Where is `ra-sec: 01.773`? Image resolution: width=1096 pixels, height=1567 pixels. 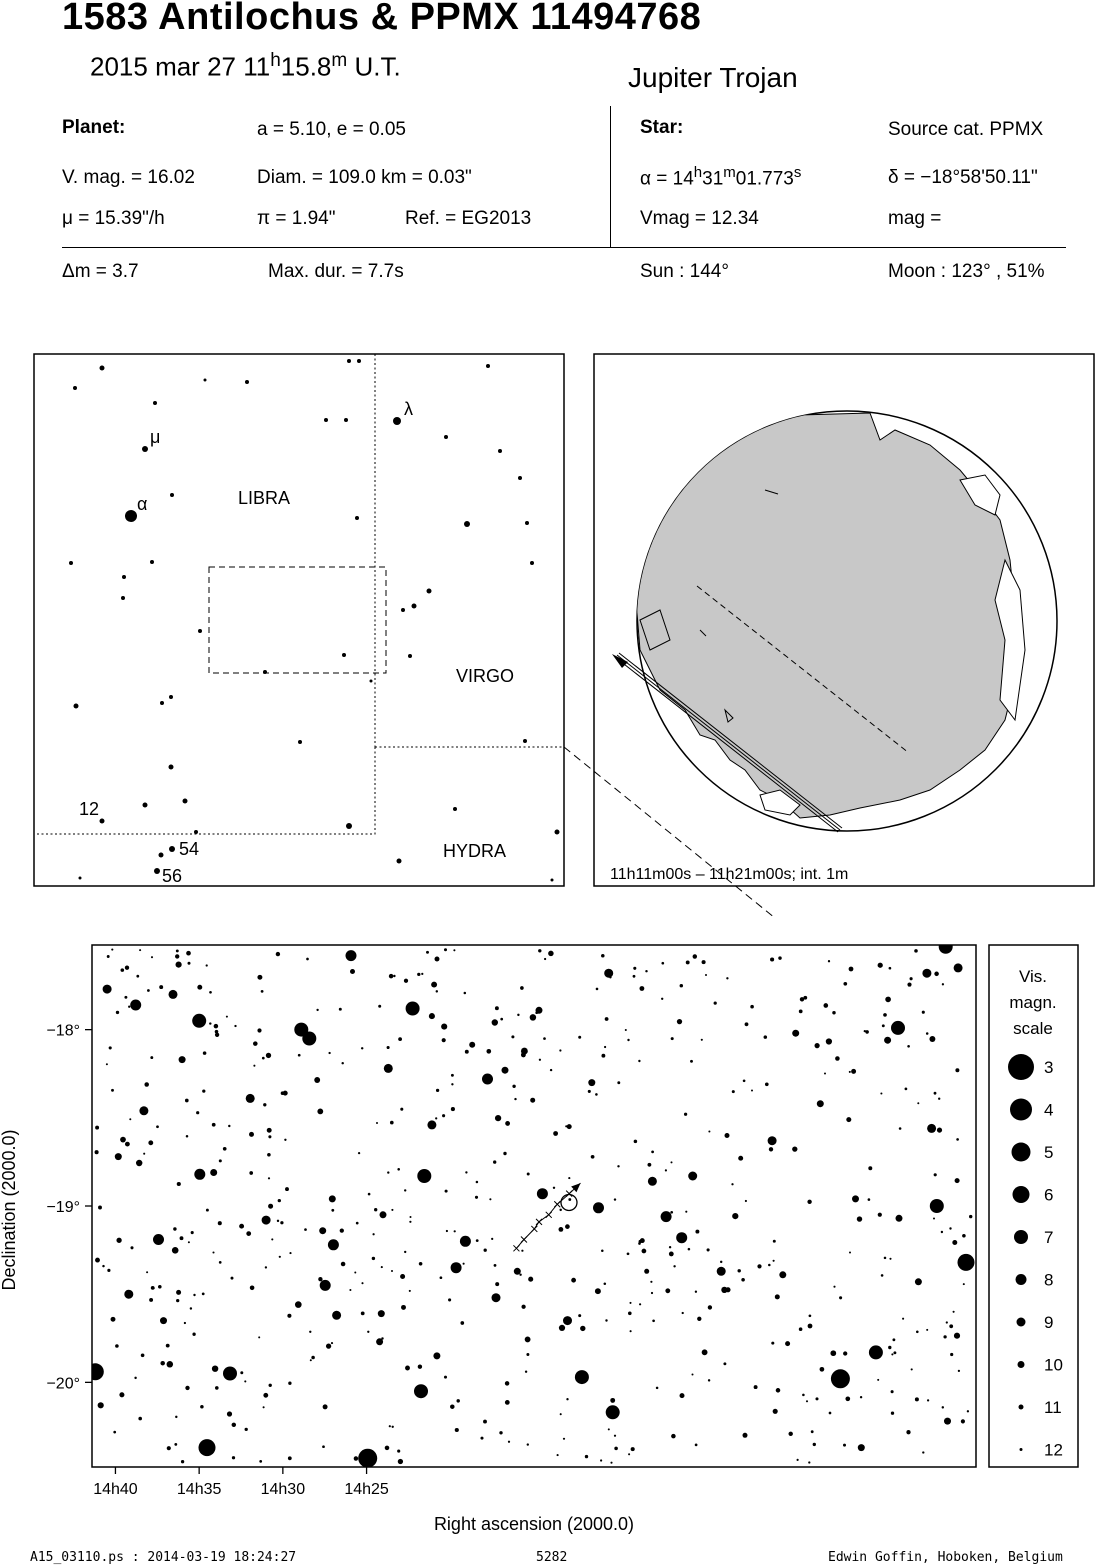
ra-sec: 01.773 is located at coordinates (764, 179).